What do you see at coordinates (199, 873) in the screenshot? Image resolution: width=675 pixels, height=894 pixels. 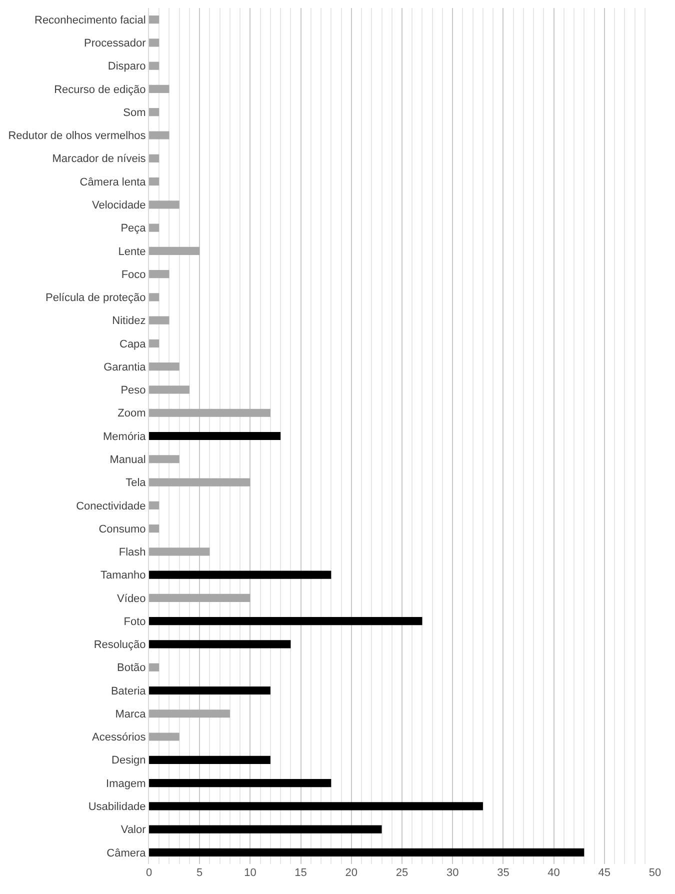 I see `x-tick-label: 5` at bounding box center [199, 873].